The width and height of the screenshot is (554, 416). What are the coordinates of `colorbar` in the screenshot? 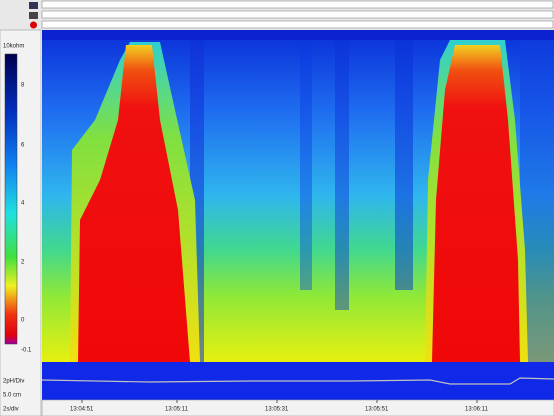 It's located at (11, 199).